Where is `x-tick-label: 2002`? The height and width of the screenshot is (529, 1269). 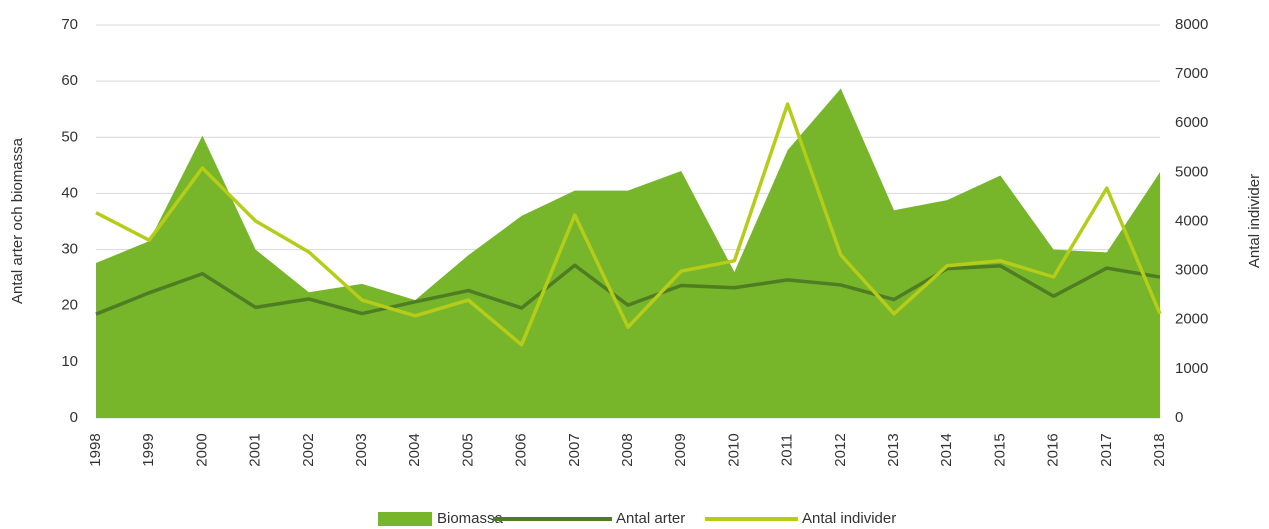 x-tick-label: 2002 is located at coordinates (308, 449).